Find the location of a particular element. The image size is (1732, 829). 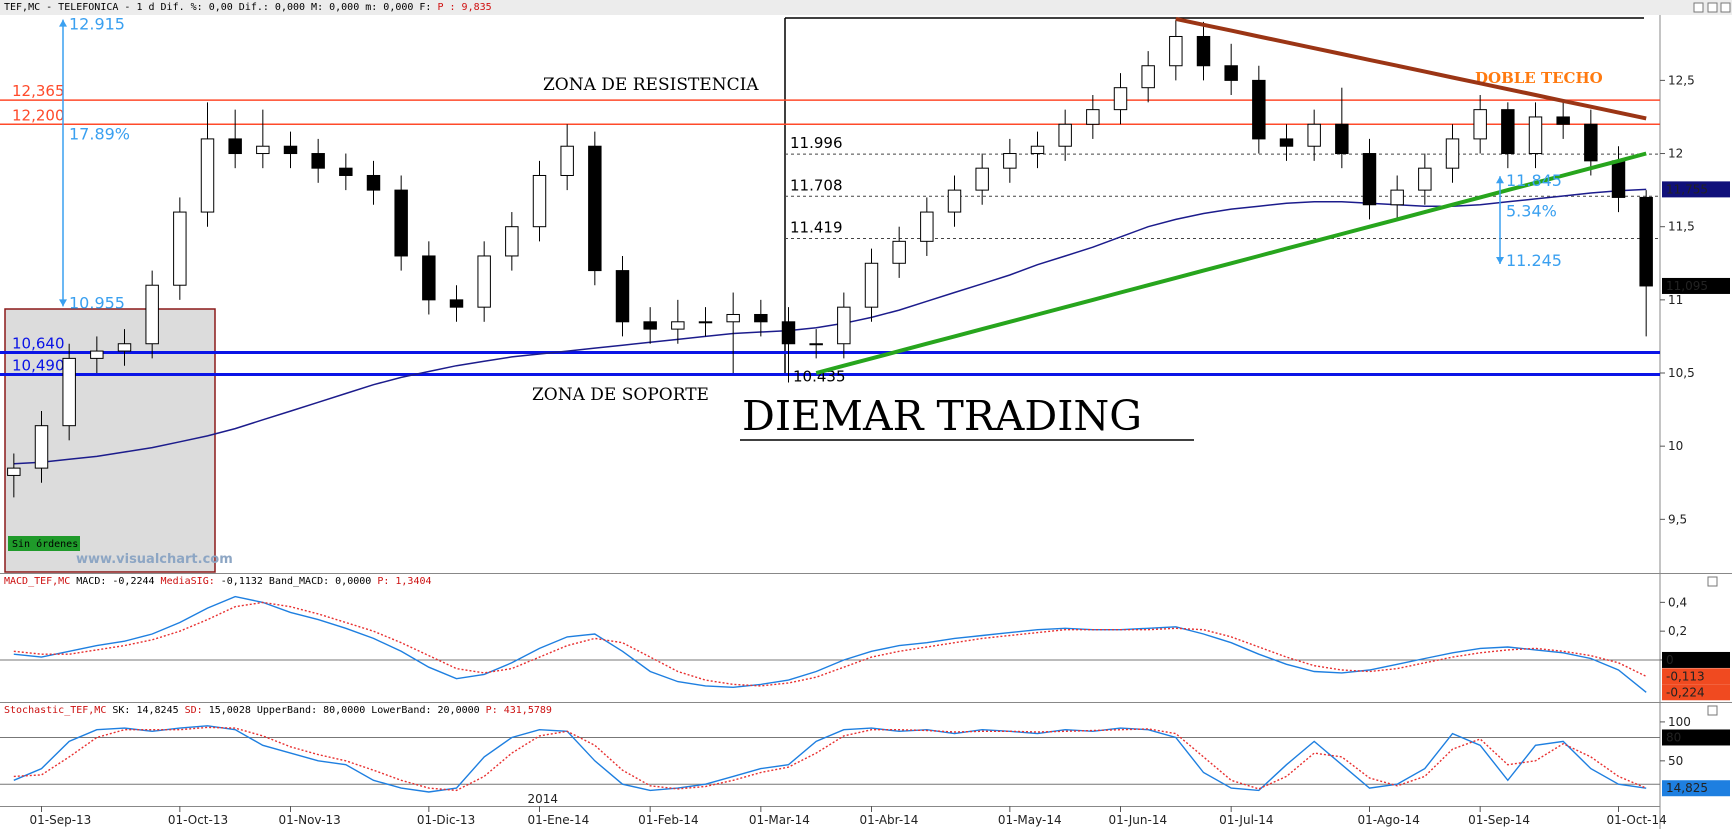

axis-marker-label: 0 is located at coordinates (1670, 660).